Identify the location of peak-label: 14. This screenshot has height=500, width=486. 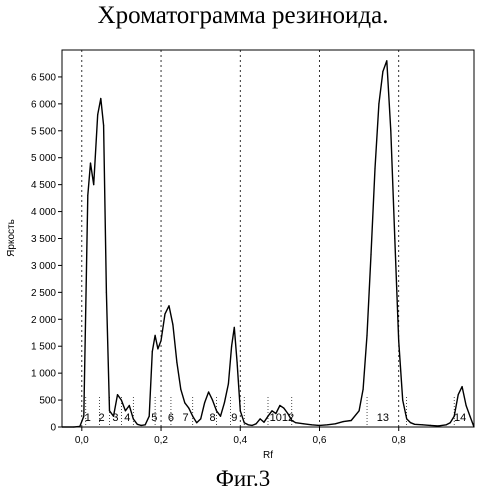
(460, 418).